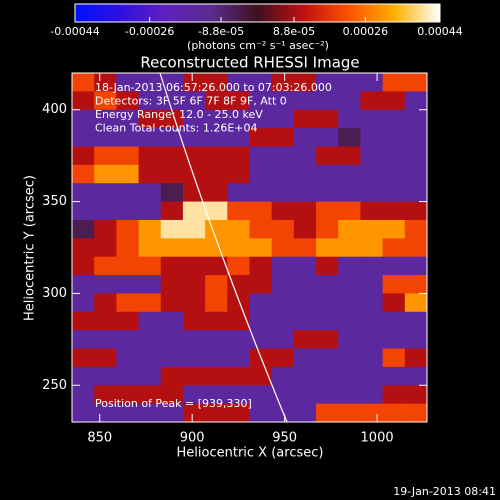 The image size is (500, 500). I want to click on y-tick-label: 250, so click(54, 385).